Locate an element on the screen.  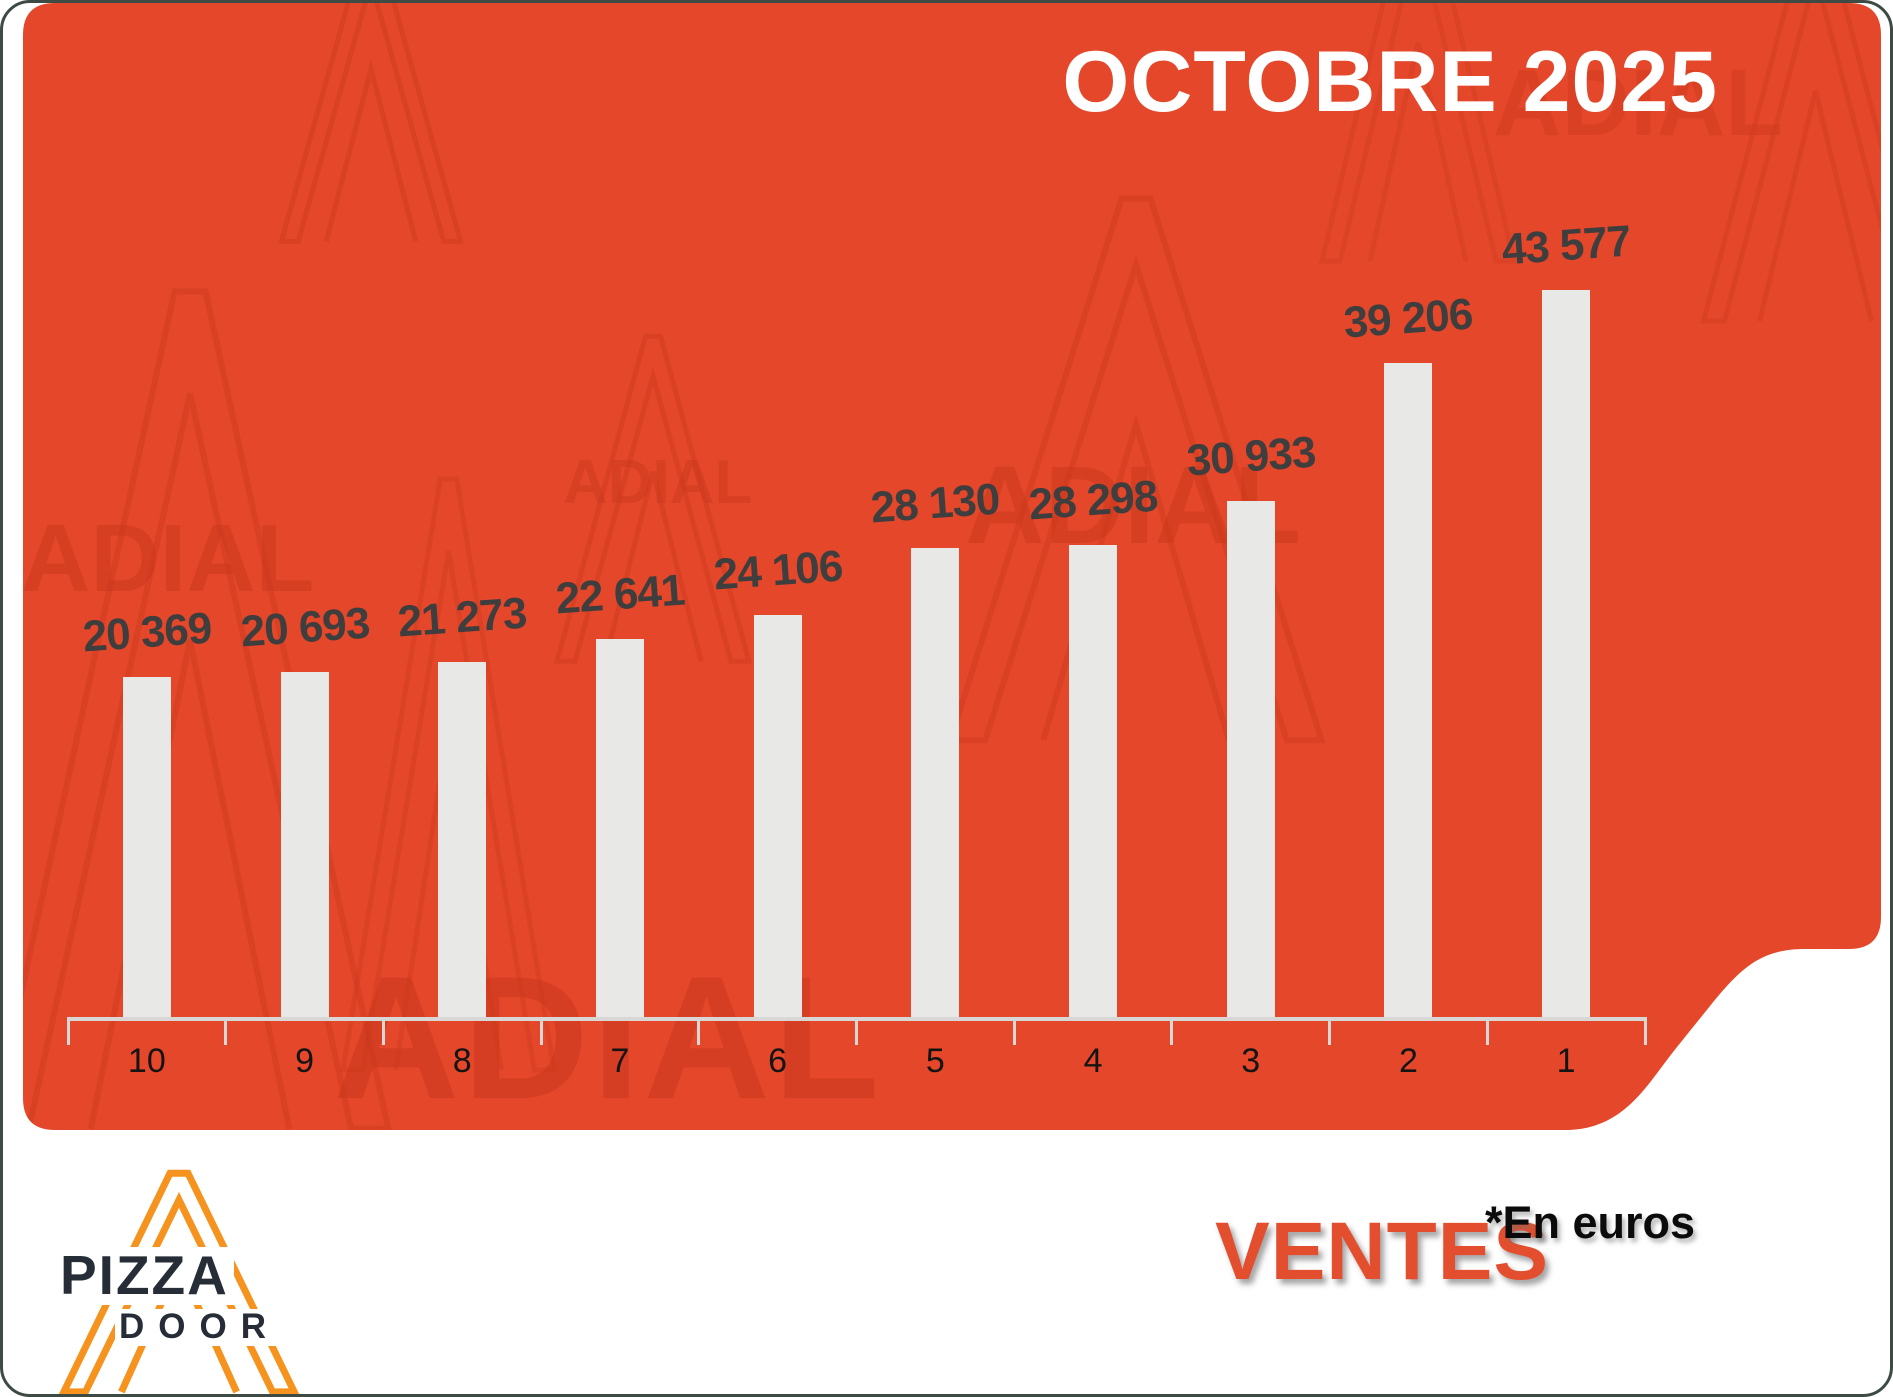
bar-value-label: 21 273 is located at coordinates (462, 617).